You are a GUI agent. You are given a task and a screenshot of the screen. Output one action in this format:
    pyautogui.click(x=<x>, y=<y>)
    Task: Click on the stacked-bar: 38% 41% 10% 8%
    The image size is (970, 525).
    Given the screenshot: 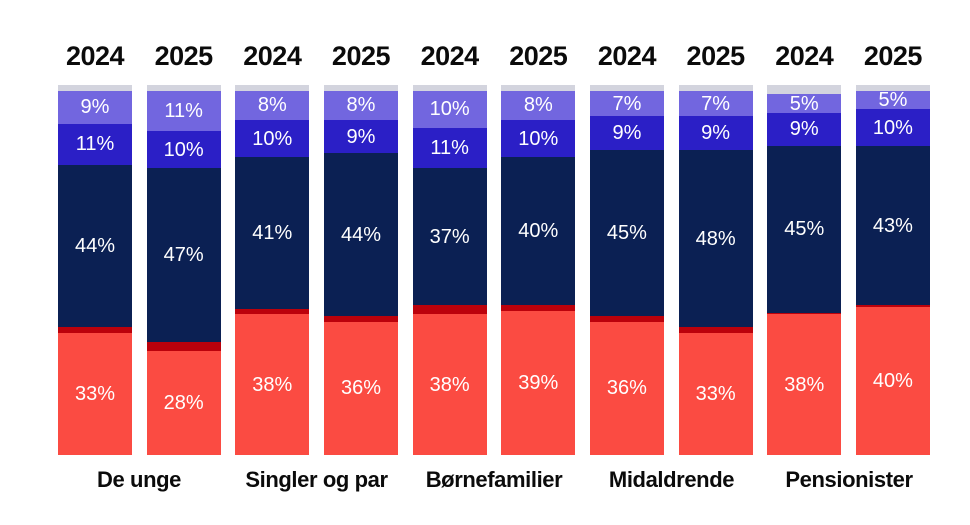 What is the action you would take?
    pyautogui.click(x=272, y=270)
    